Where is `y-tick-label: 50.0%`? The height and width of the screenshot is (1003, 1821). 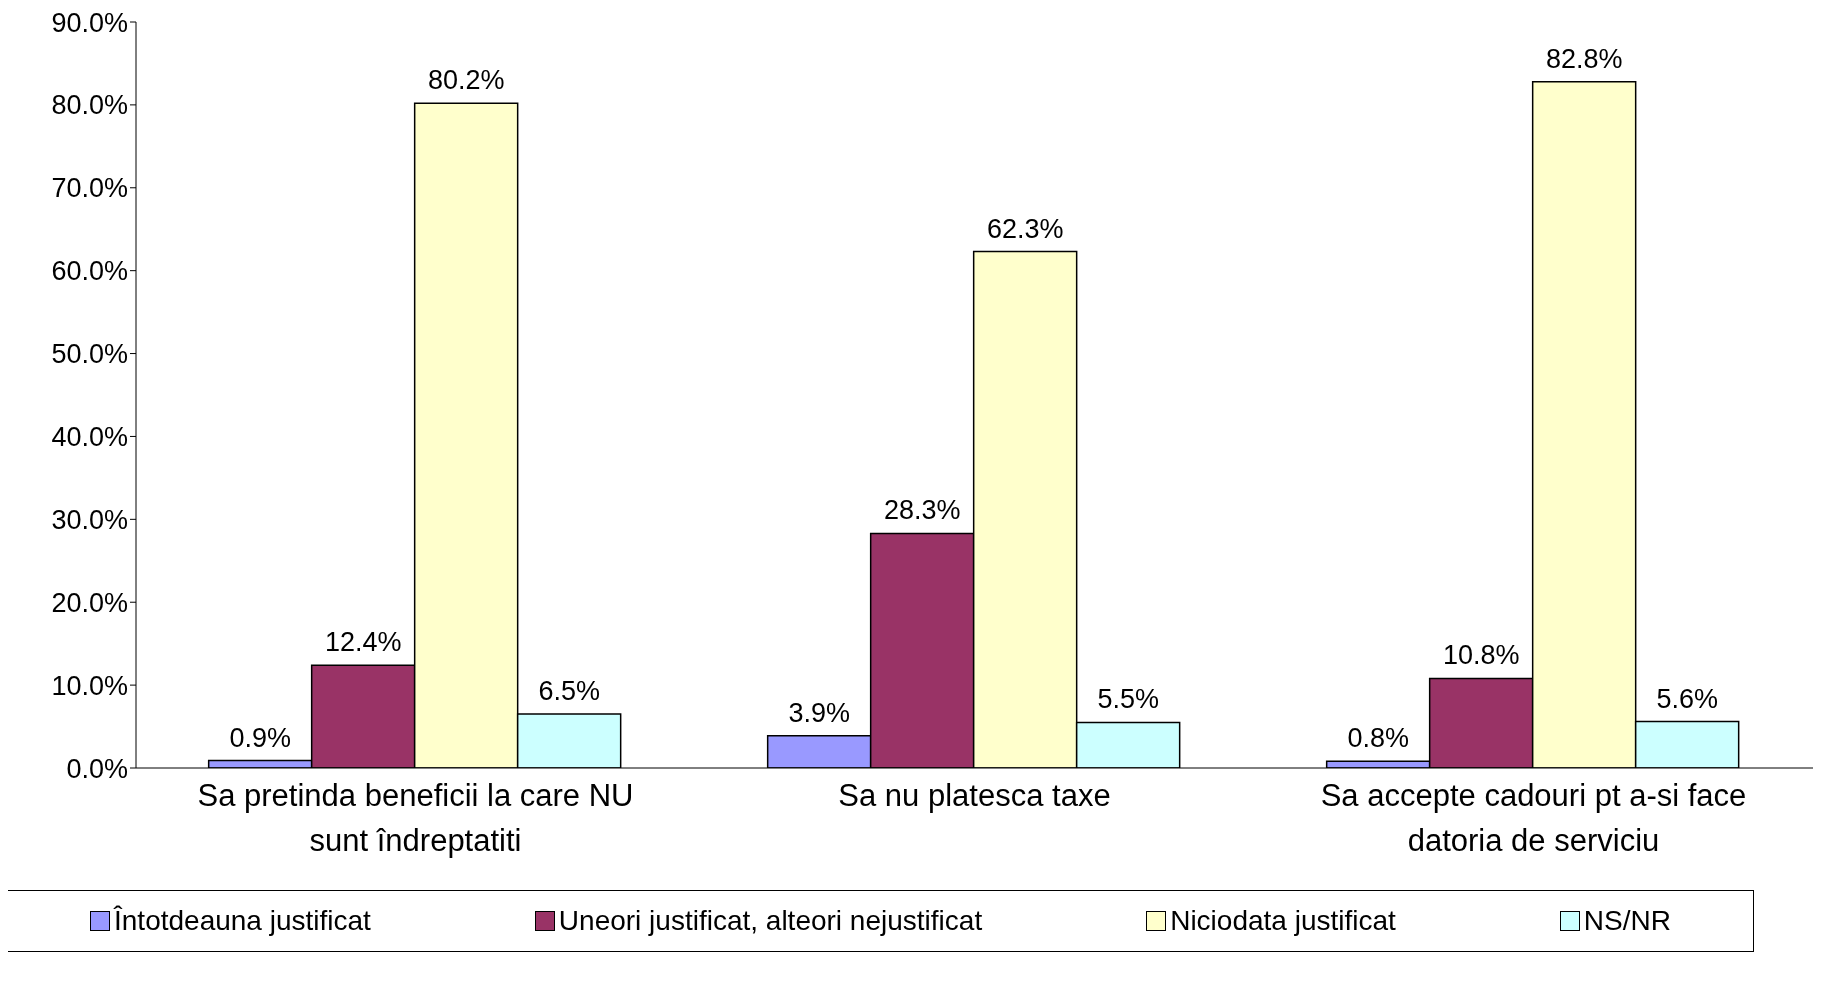 y-tick-label: 50.0% is located at coordinates (89, 354).